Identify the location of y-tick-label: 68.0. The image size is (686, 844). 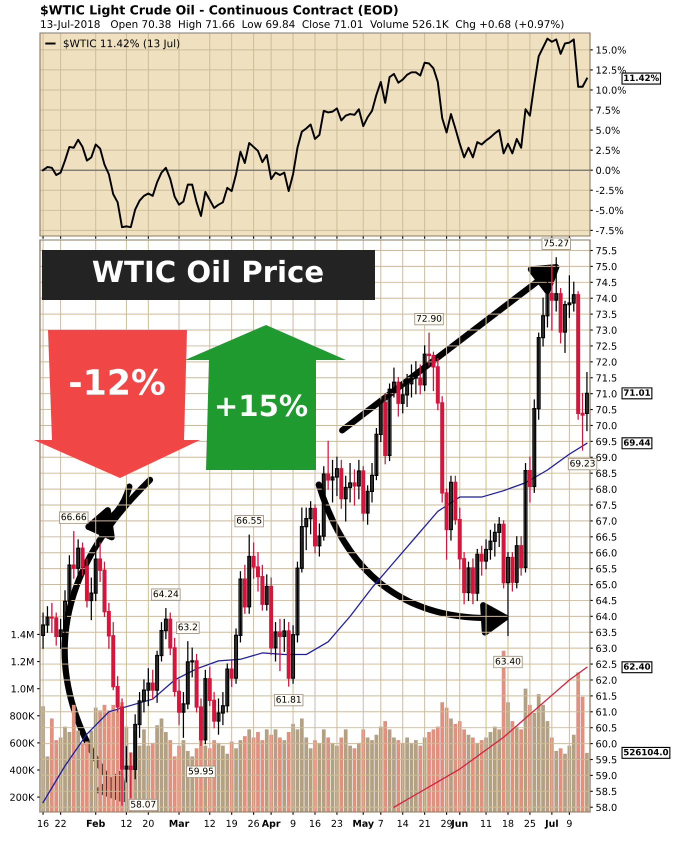
(606, 489).